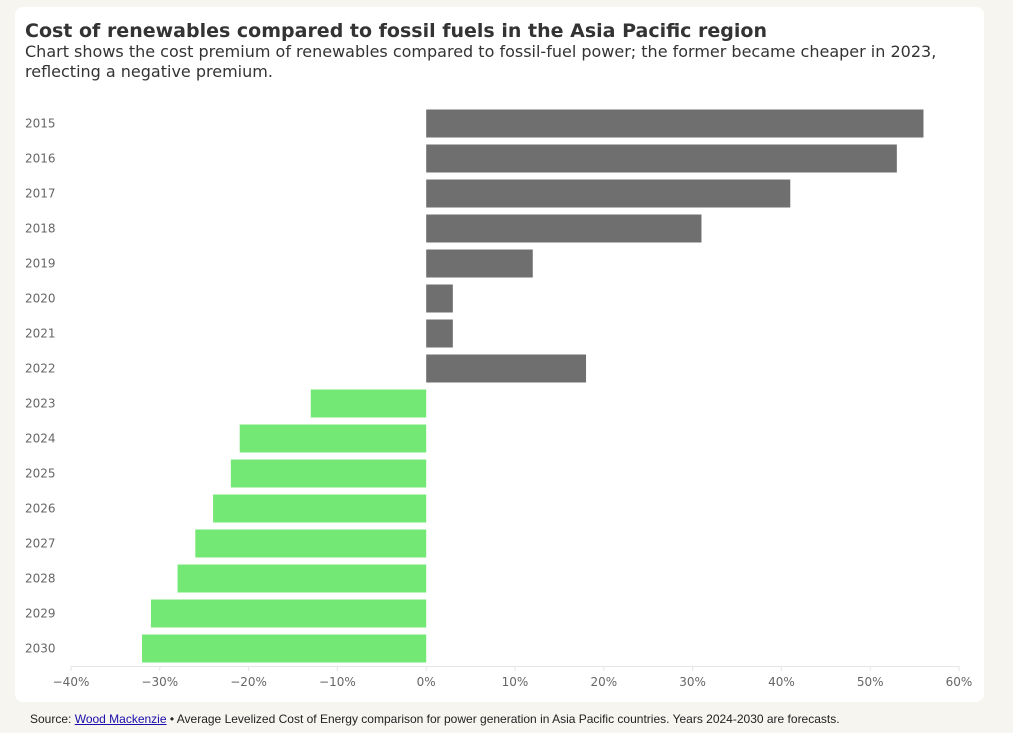 This screenshot has height=733, width=1013. I want to click on bar-2020, so click(439, 298).